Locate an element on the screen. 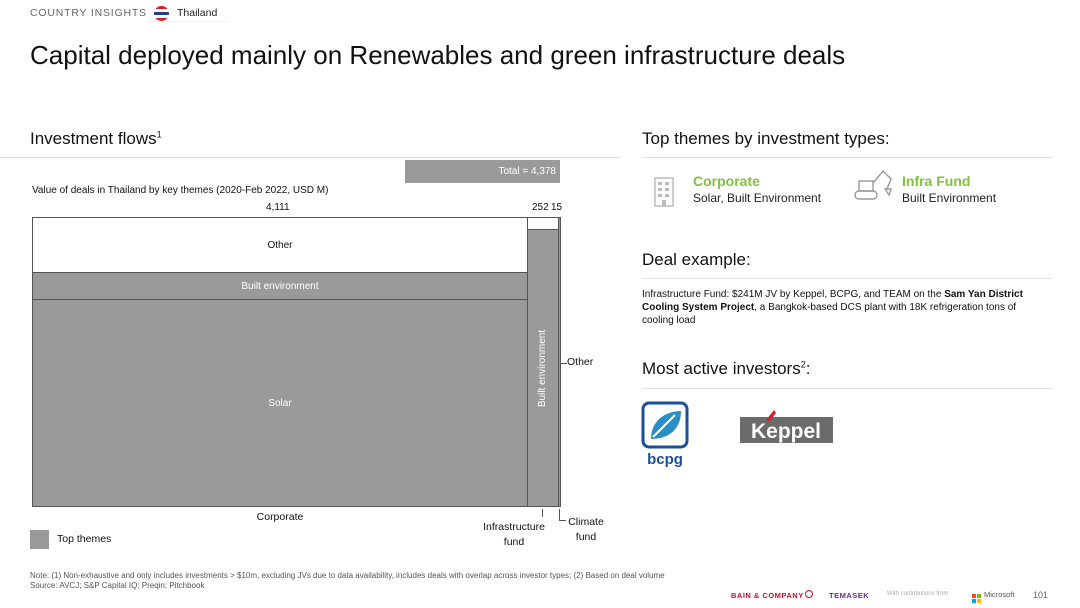 The height and width of the screenshot is (608, 1080). label-infra-built-environment: Built environment is located at coordinates (543, 368).